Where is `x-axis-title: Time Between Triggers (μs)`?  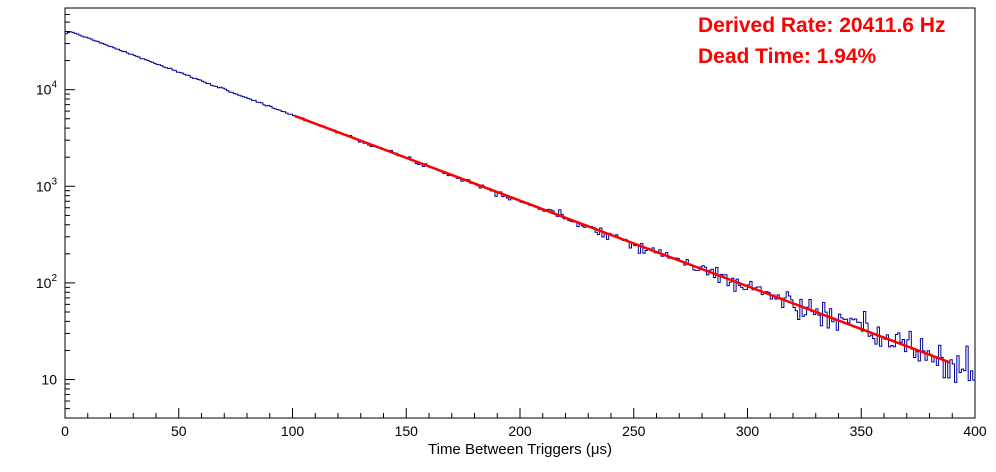
x-axis-title: Time Between Triggers (μs) is located at coordinates (520, 449).